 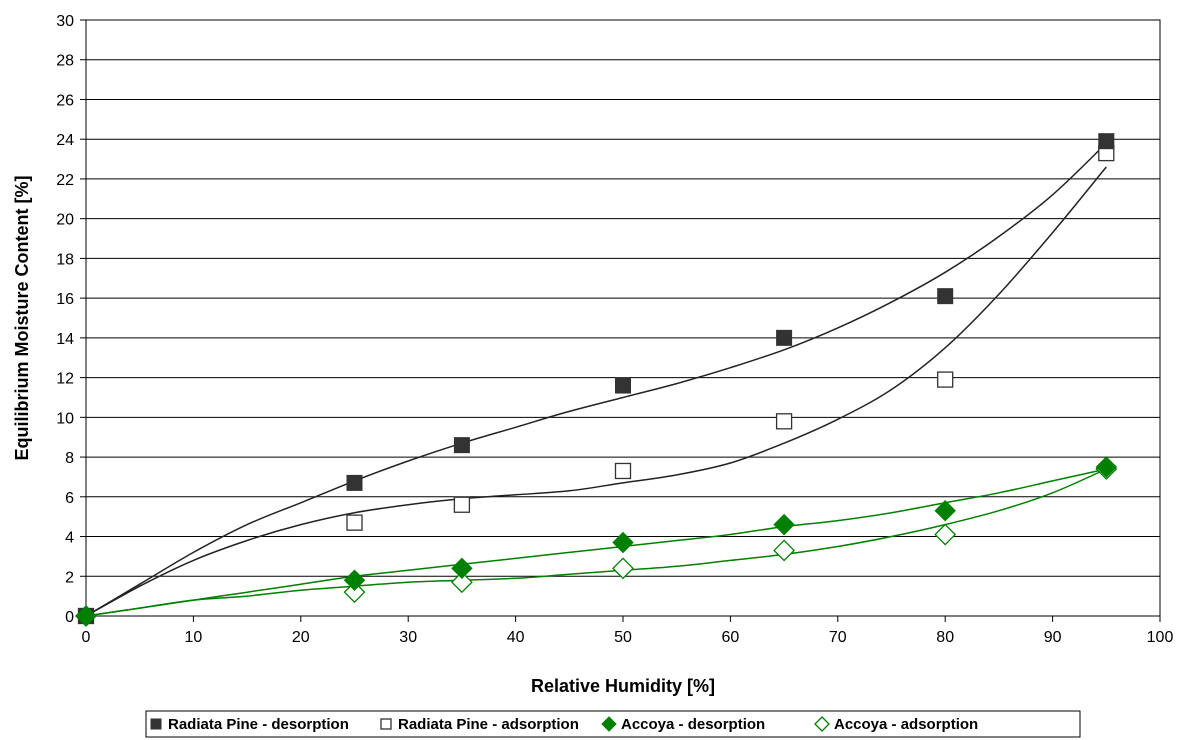 What do you see at coordinates (22, 318) in the screenshot?
I see `y-axis-title: Equilibrium Moisture Content [%]` at bounding box center [22, 318].